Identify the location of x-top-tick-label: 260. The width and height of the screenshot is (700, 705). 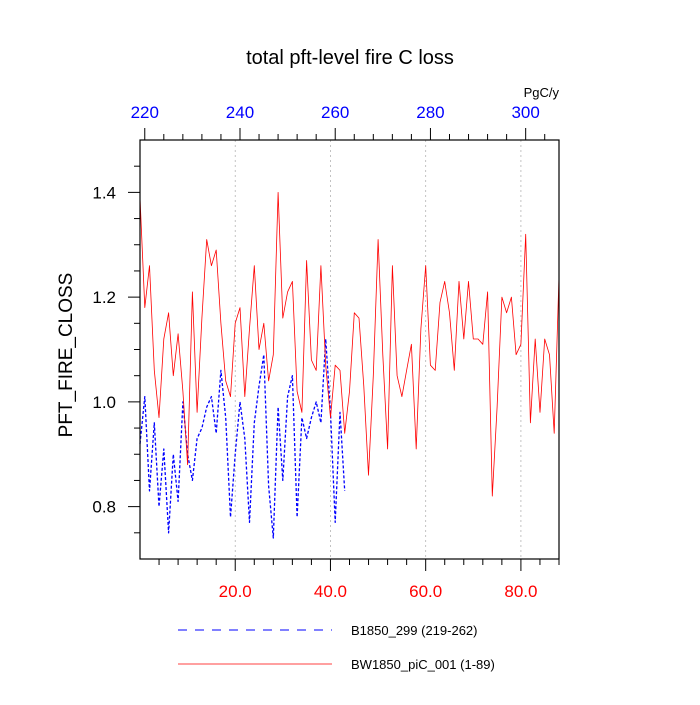
(335, 112).